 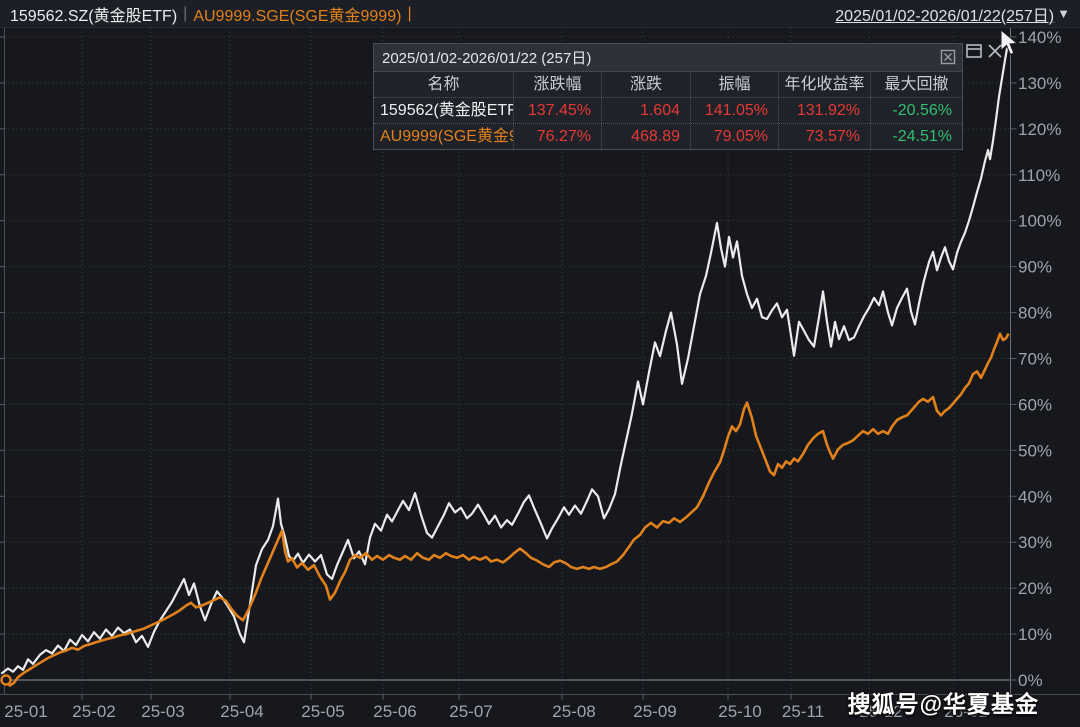 I want to click on x-axis-label: 25-03, so click(x=162, y=711).